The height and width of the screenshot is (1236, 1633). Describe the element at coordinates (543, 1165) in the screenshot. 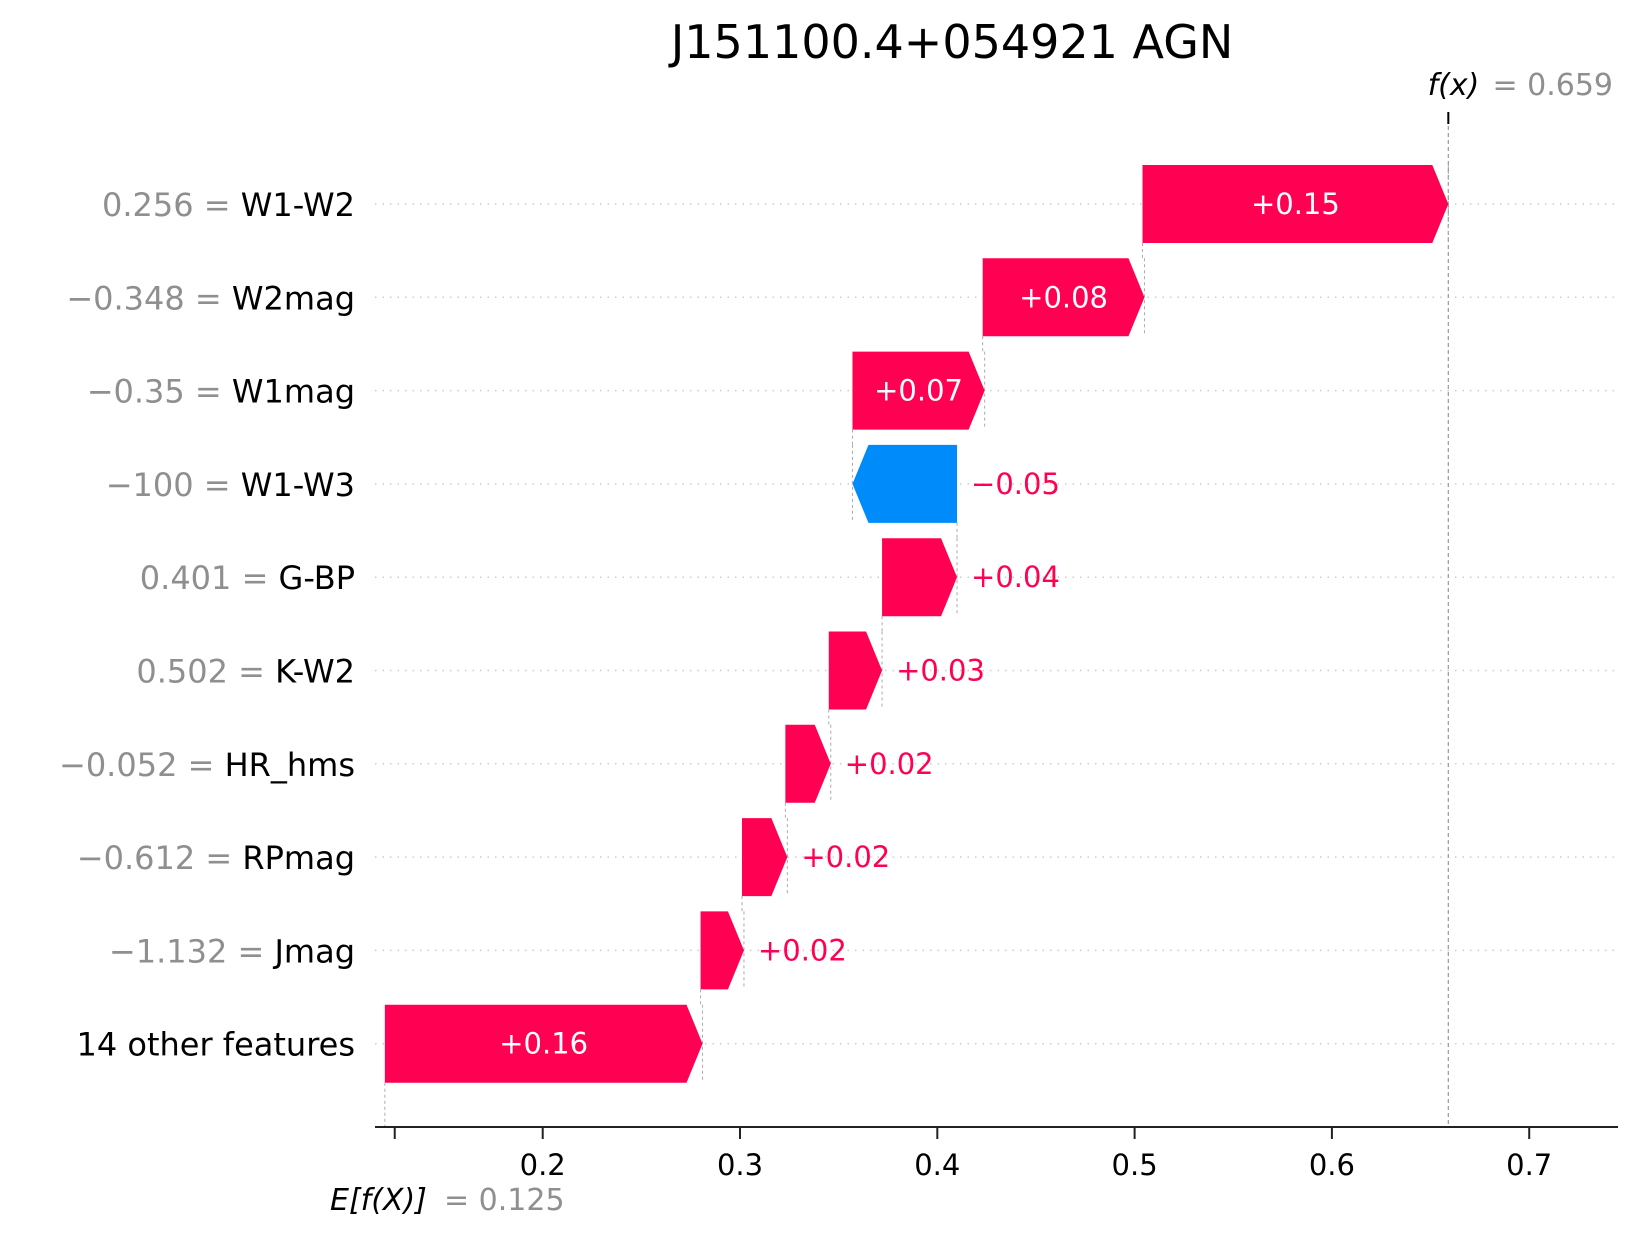

I see `x-tick-label: 0.2` at that location.